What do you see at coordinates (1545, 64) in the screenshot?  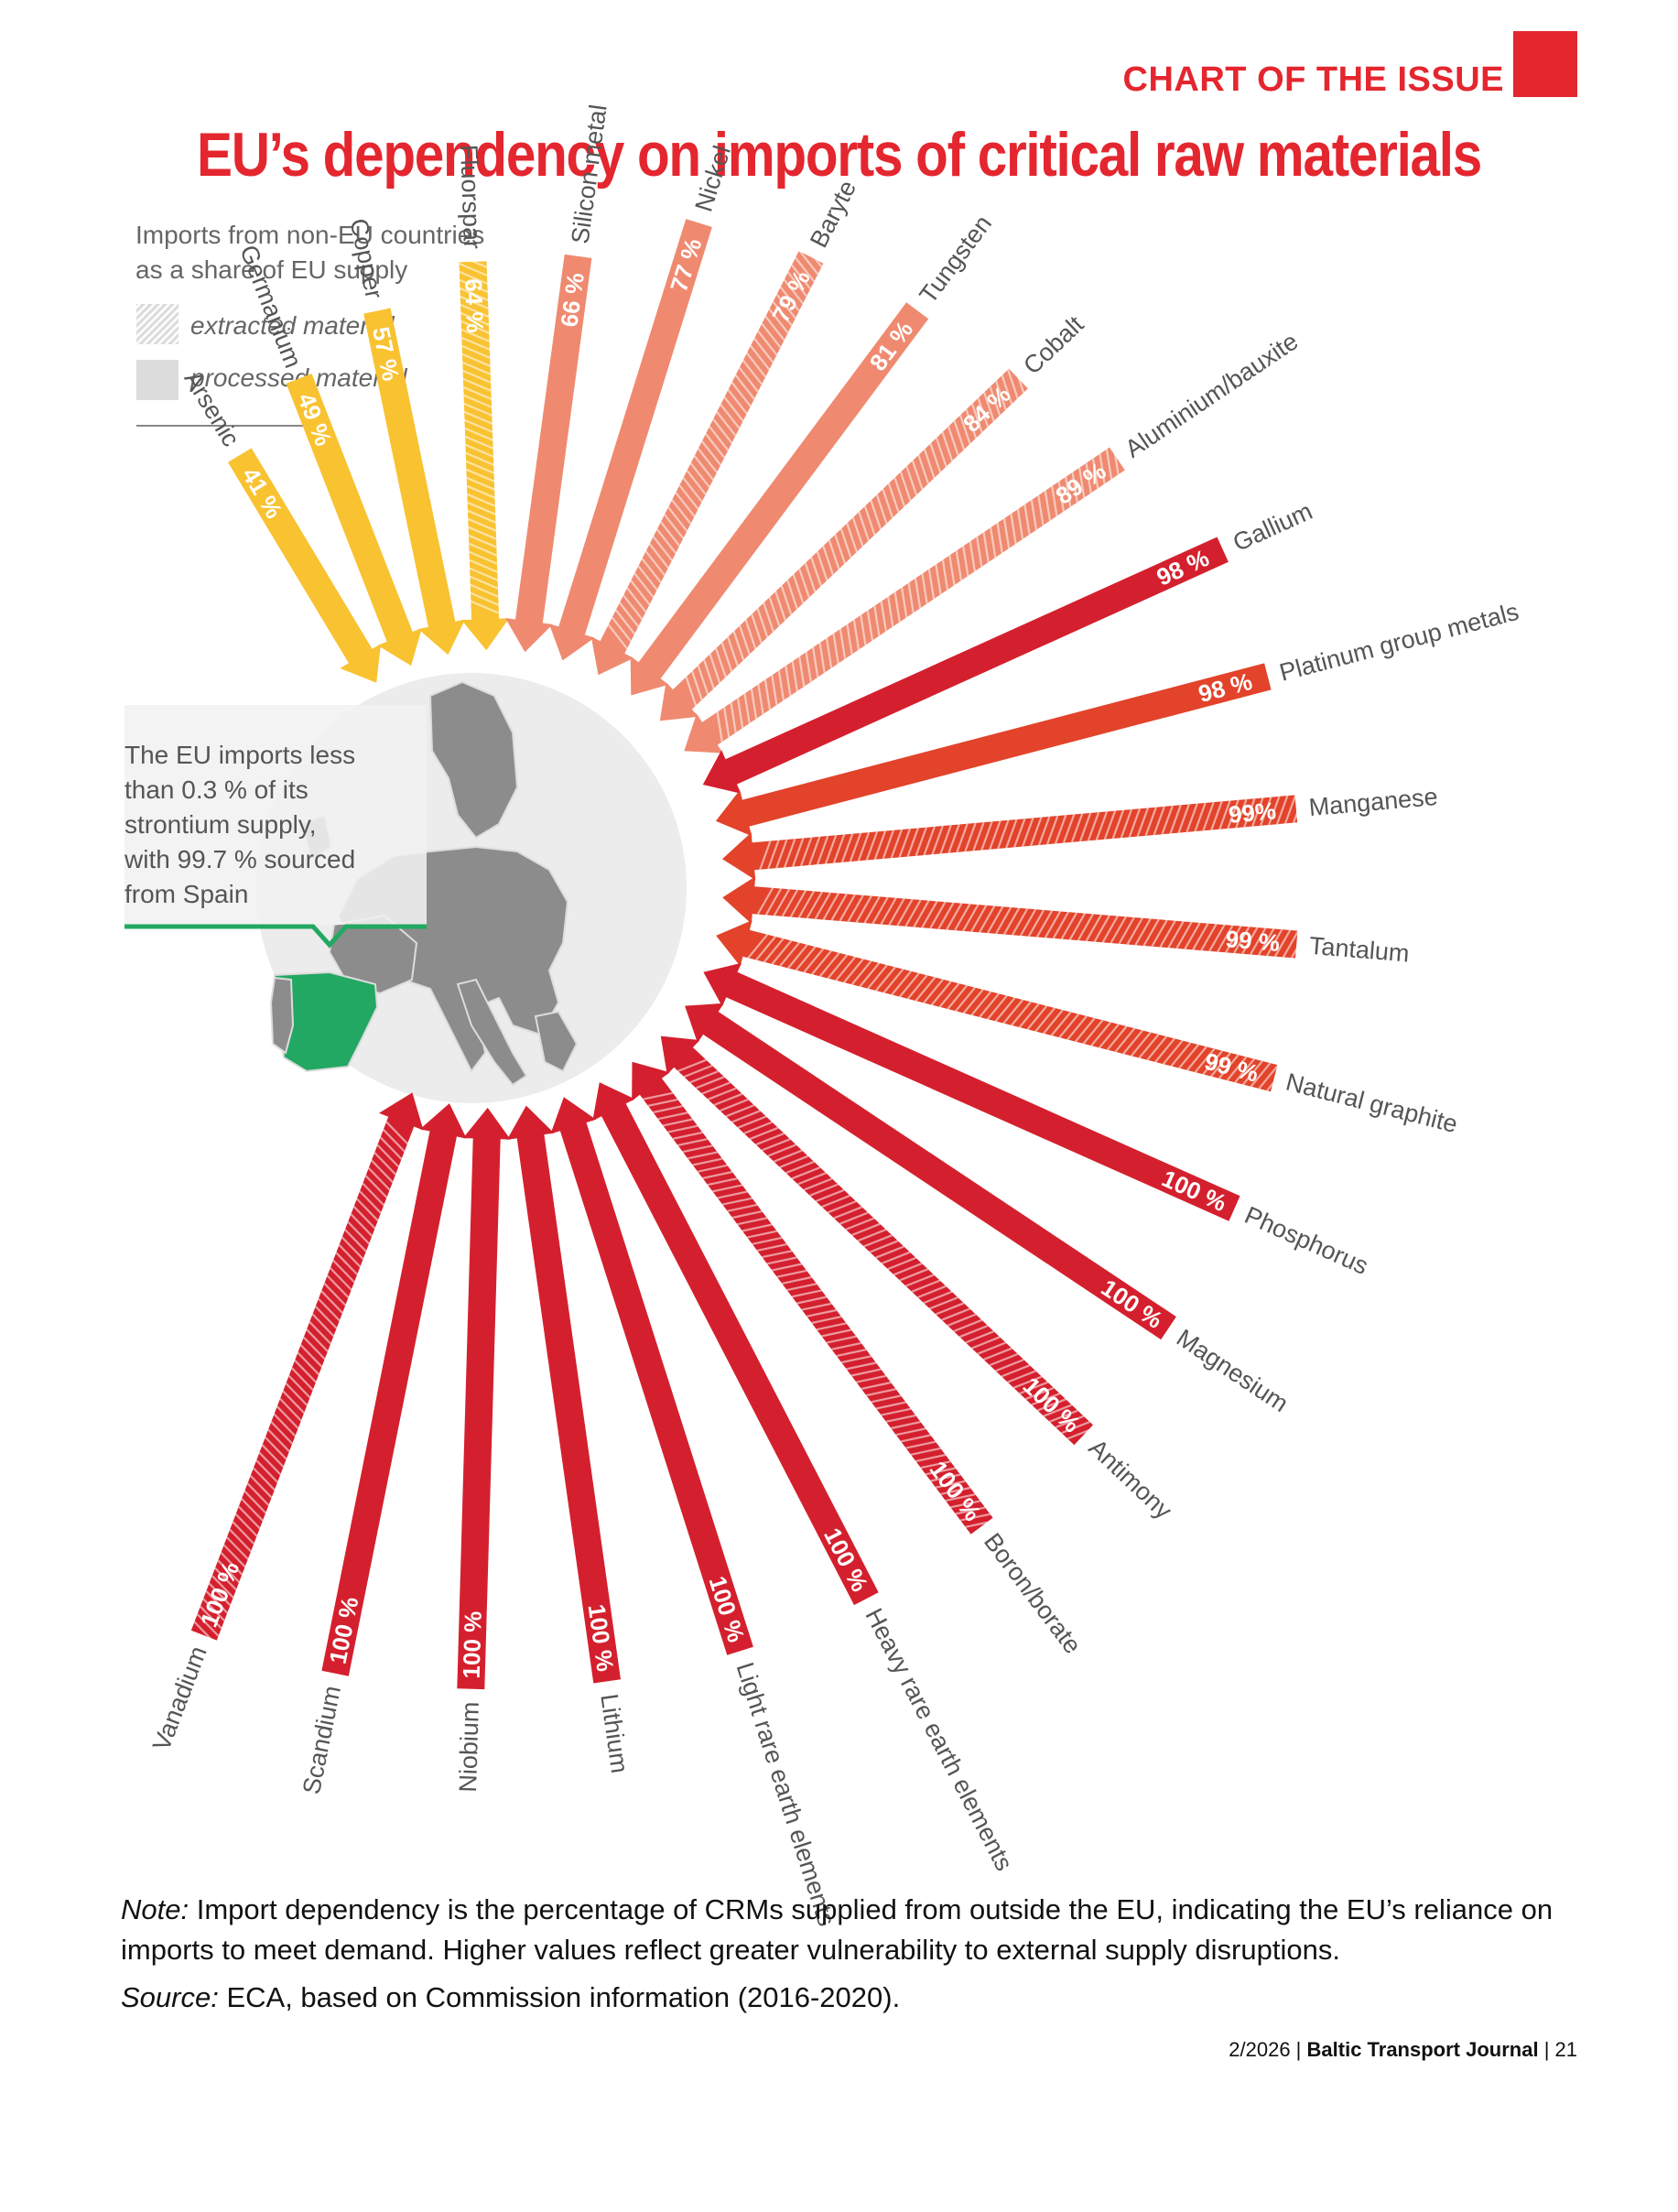 I see `section-marker` at bounding box center [1545, 64].